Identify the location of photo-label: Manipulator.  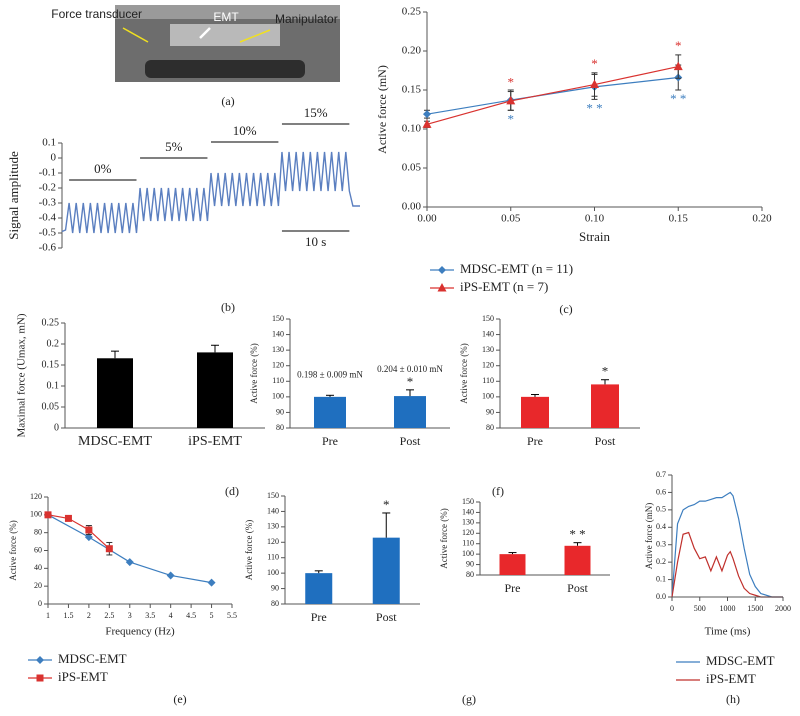
(306, 19).